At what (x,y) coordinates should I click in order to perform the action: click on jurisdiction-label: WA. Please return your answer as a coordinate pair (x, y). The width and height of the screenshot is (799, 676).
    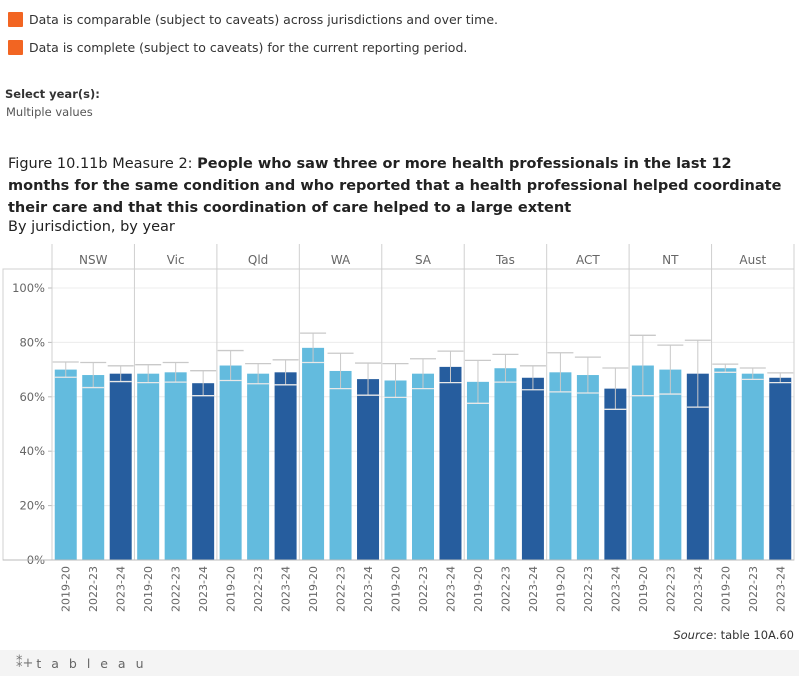
    Looking at the image, I should click on (341, 260).